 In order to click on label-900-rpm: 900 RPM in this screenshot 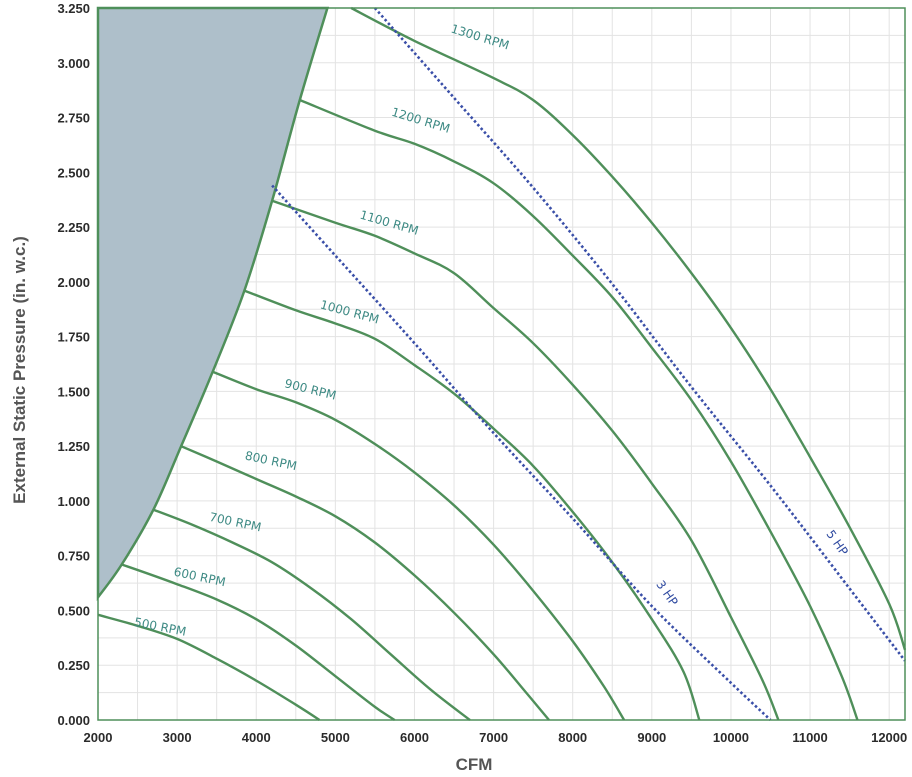, I will do `click(310, 389)`.